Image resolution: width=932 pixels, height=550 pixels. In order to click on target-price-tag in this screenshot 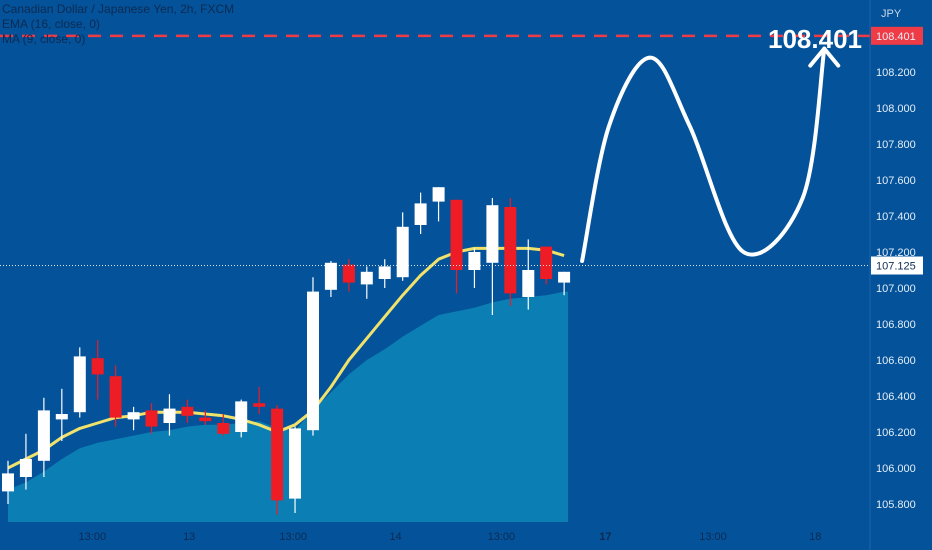, I will do `click(897, 35)`.